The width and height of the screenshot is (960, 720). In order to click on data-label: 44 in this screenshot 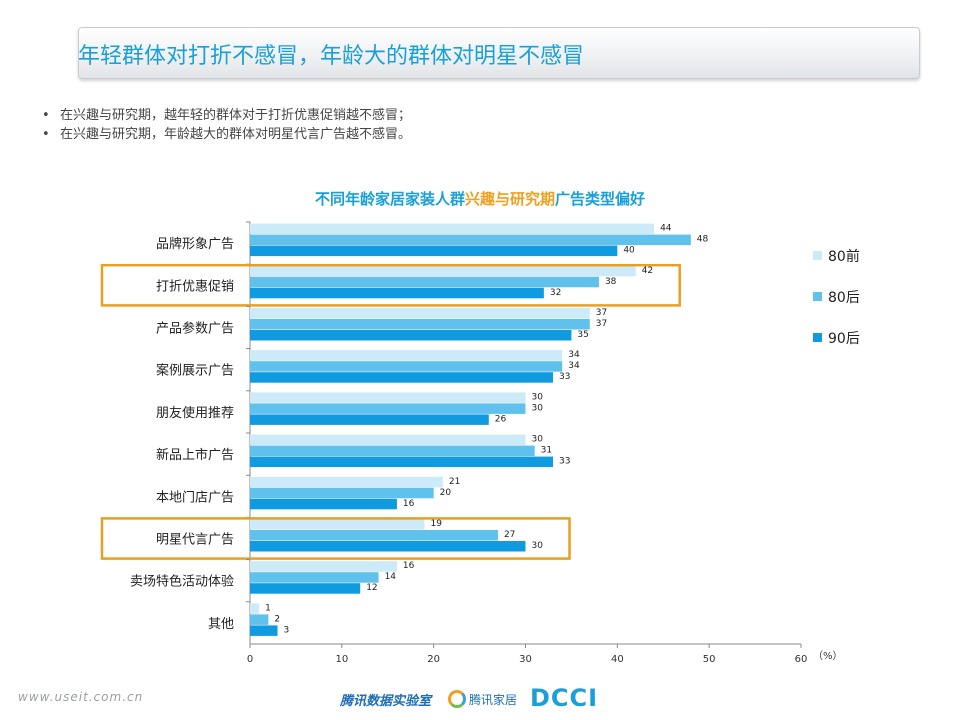, I will do `click(666, 229)`.